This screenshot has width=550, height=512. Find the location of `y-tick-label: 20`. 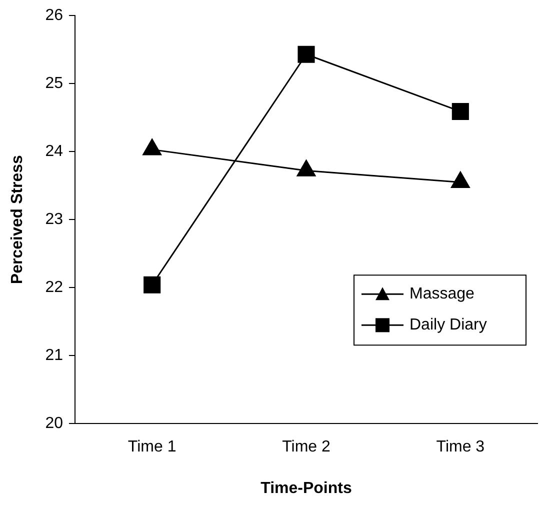

y-tick-label: 20 is located at coordinates (54, 423).